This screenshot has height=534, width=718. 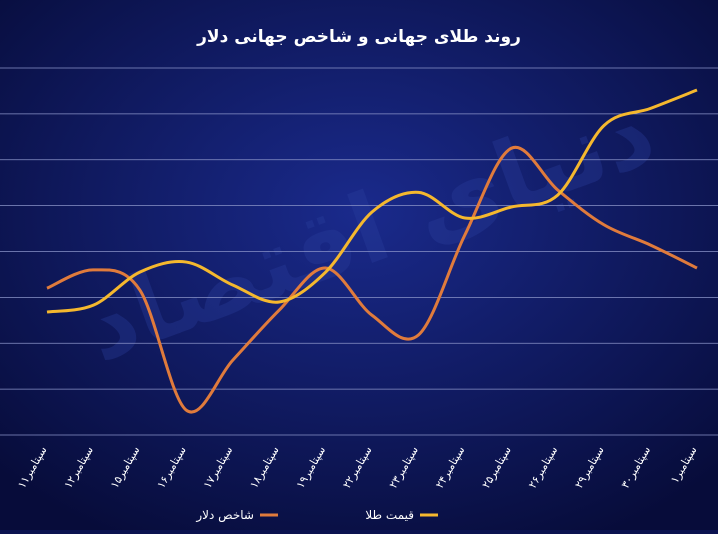 I want to click on legend-label: قیمت طلا, so click(x=389, y=515).